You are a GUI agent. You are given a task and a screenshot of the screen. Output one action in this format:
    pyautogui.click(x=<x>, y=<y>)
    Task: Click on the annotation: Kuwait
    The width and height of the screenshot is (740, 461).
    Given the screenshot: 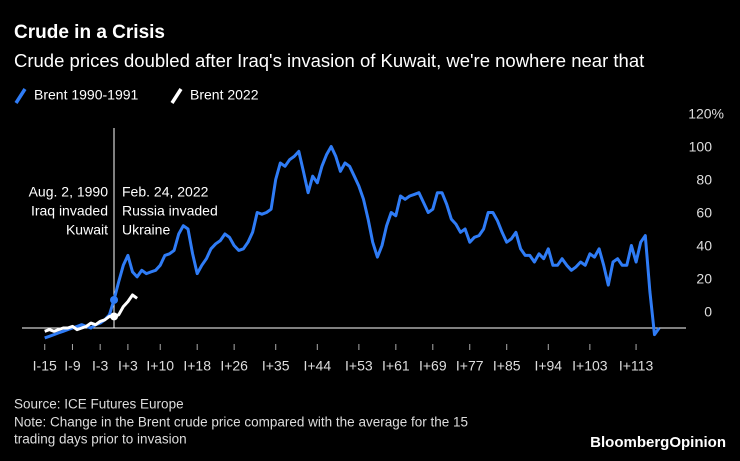 What is the action you would take?
    pyautogui.click(x=87, y=230)
    